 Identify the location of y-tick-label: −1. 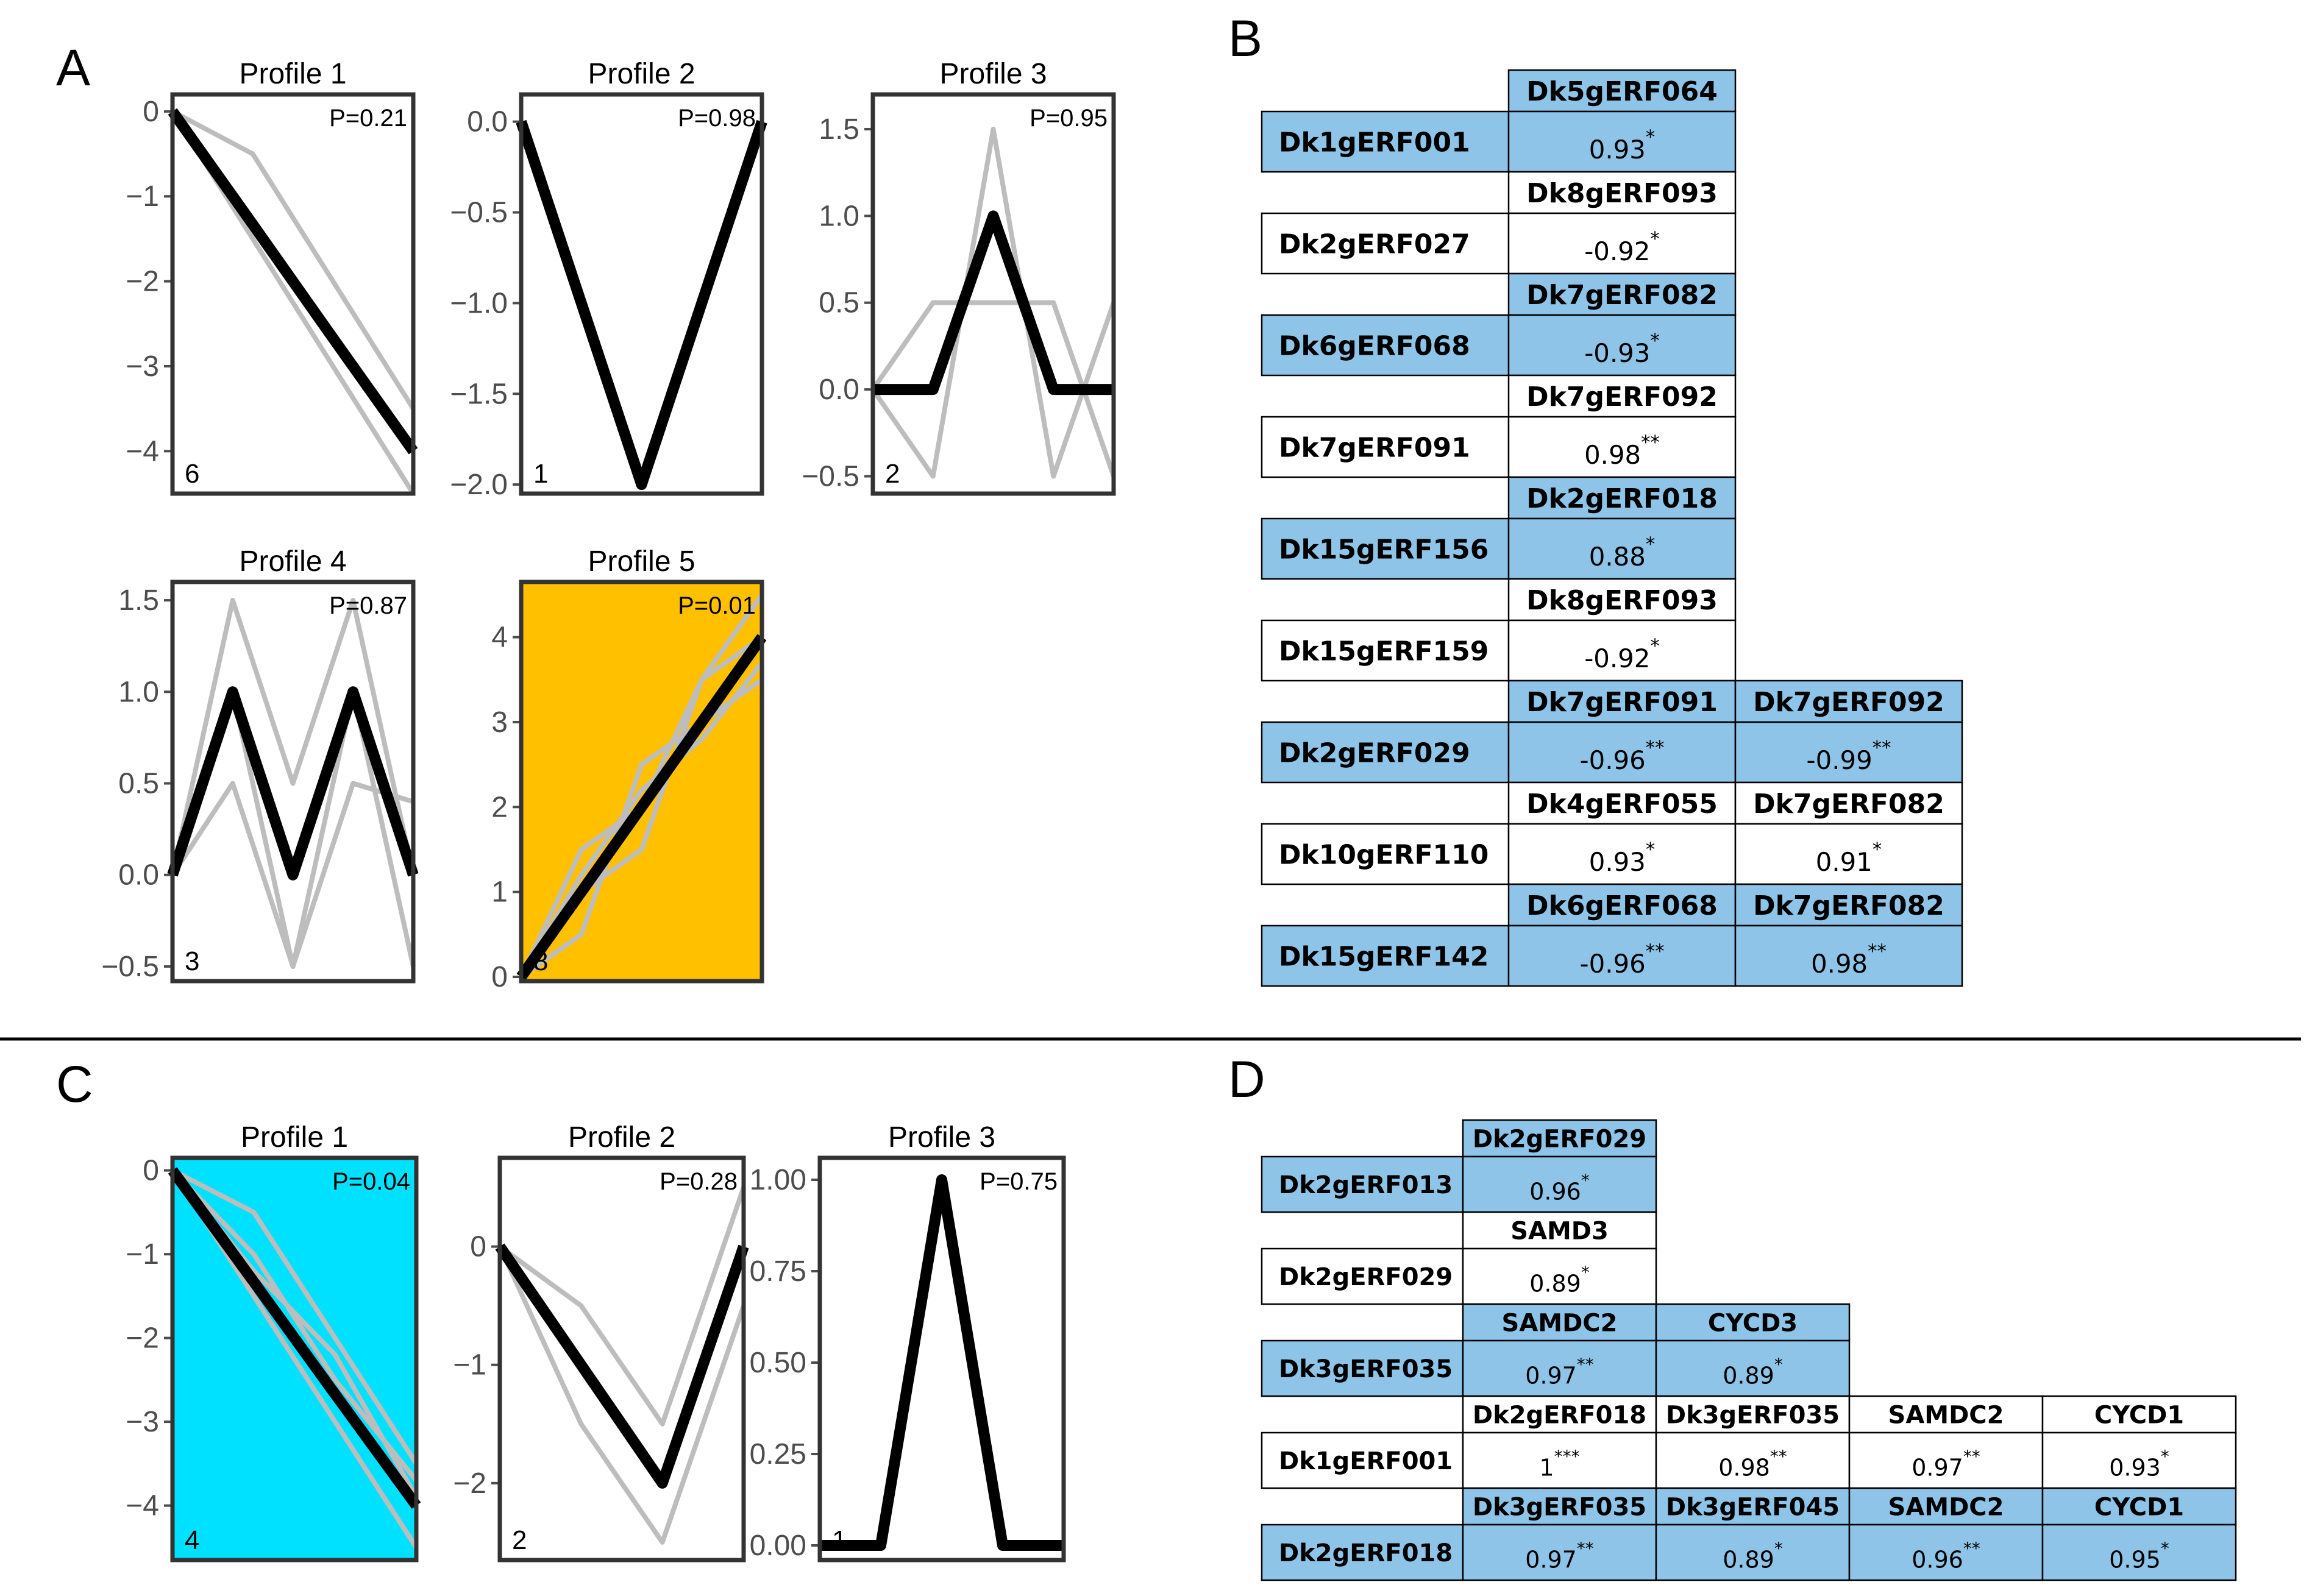
(469, 1365).